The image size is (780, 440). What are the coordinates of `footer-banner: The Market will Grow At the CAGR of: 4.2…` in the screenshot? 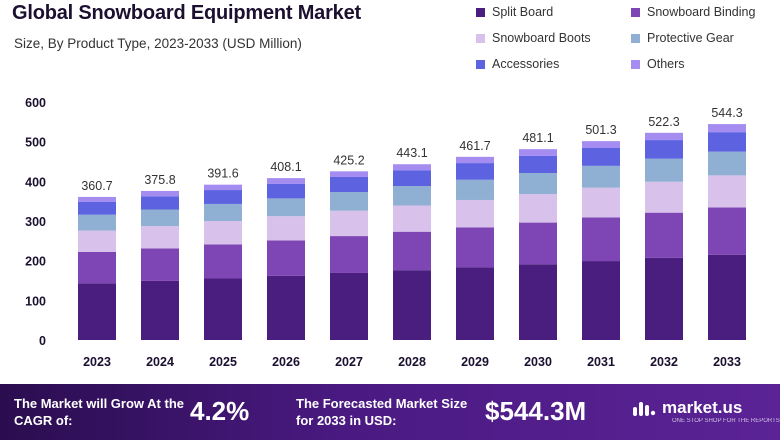 It's located at (390, 412).